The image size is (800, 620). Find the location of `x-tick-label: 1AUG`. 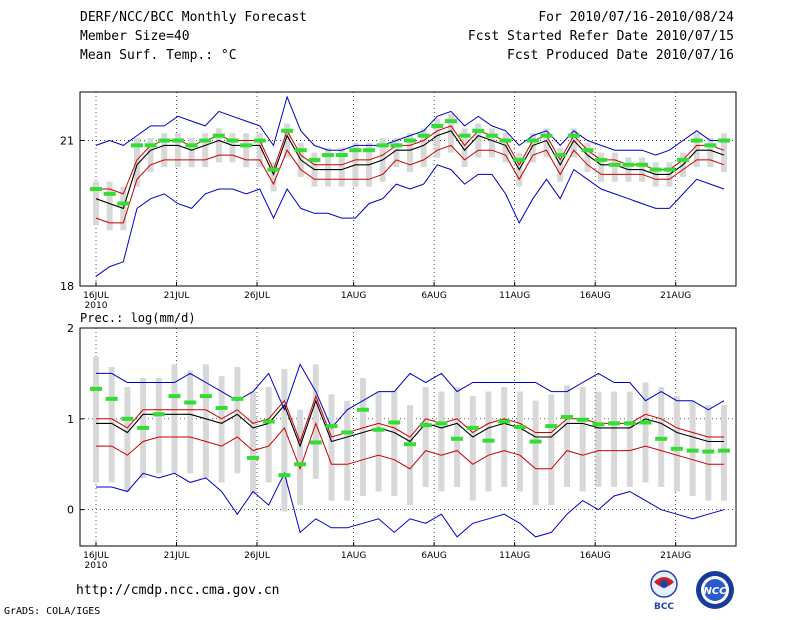

x-tick-label: 1AUG is located at coordinates (353, 296).